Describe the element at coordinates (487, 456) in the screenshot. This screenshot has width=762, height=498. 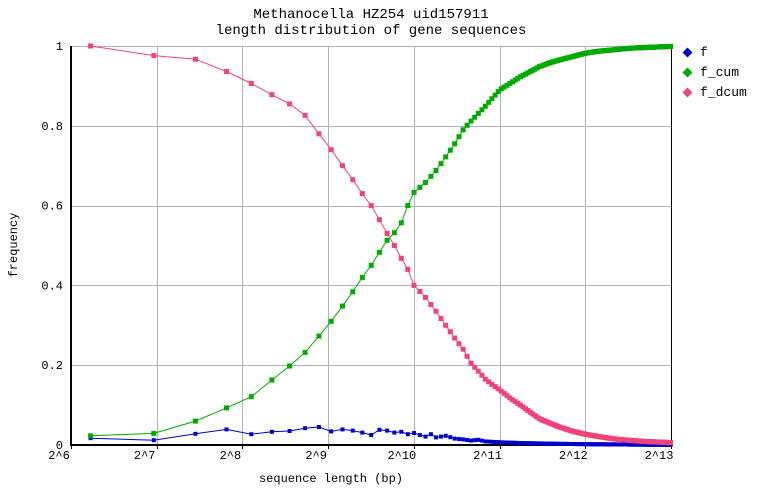
I see `x-tick-label: 2^11` at that location.